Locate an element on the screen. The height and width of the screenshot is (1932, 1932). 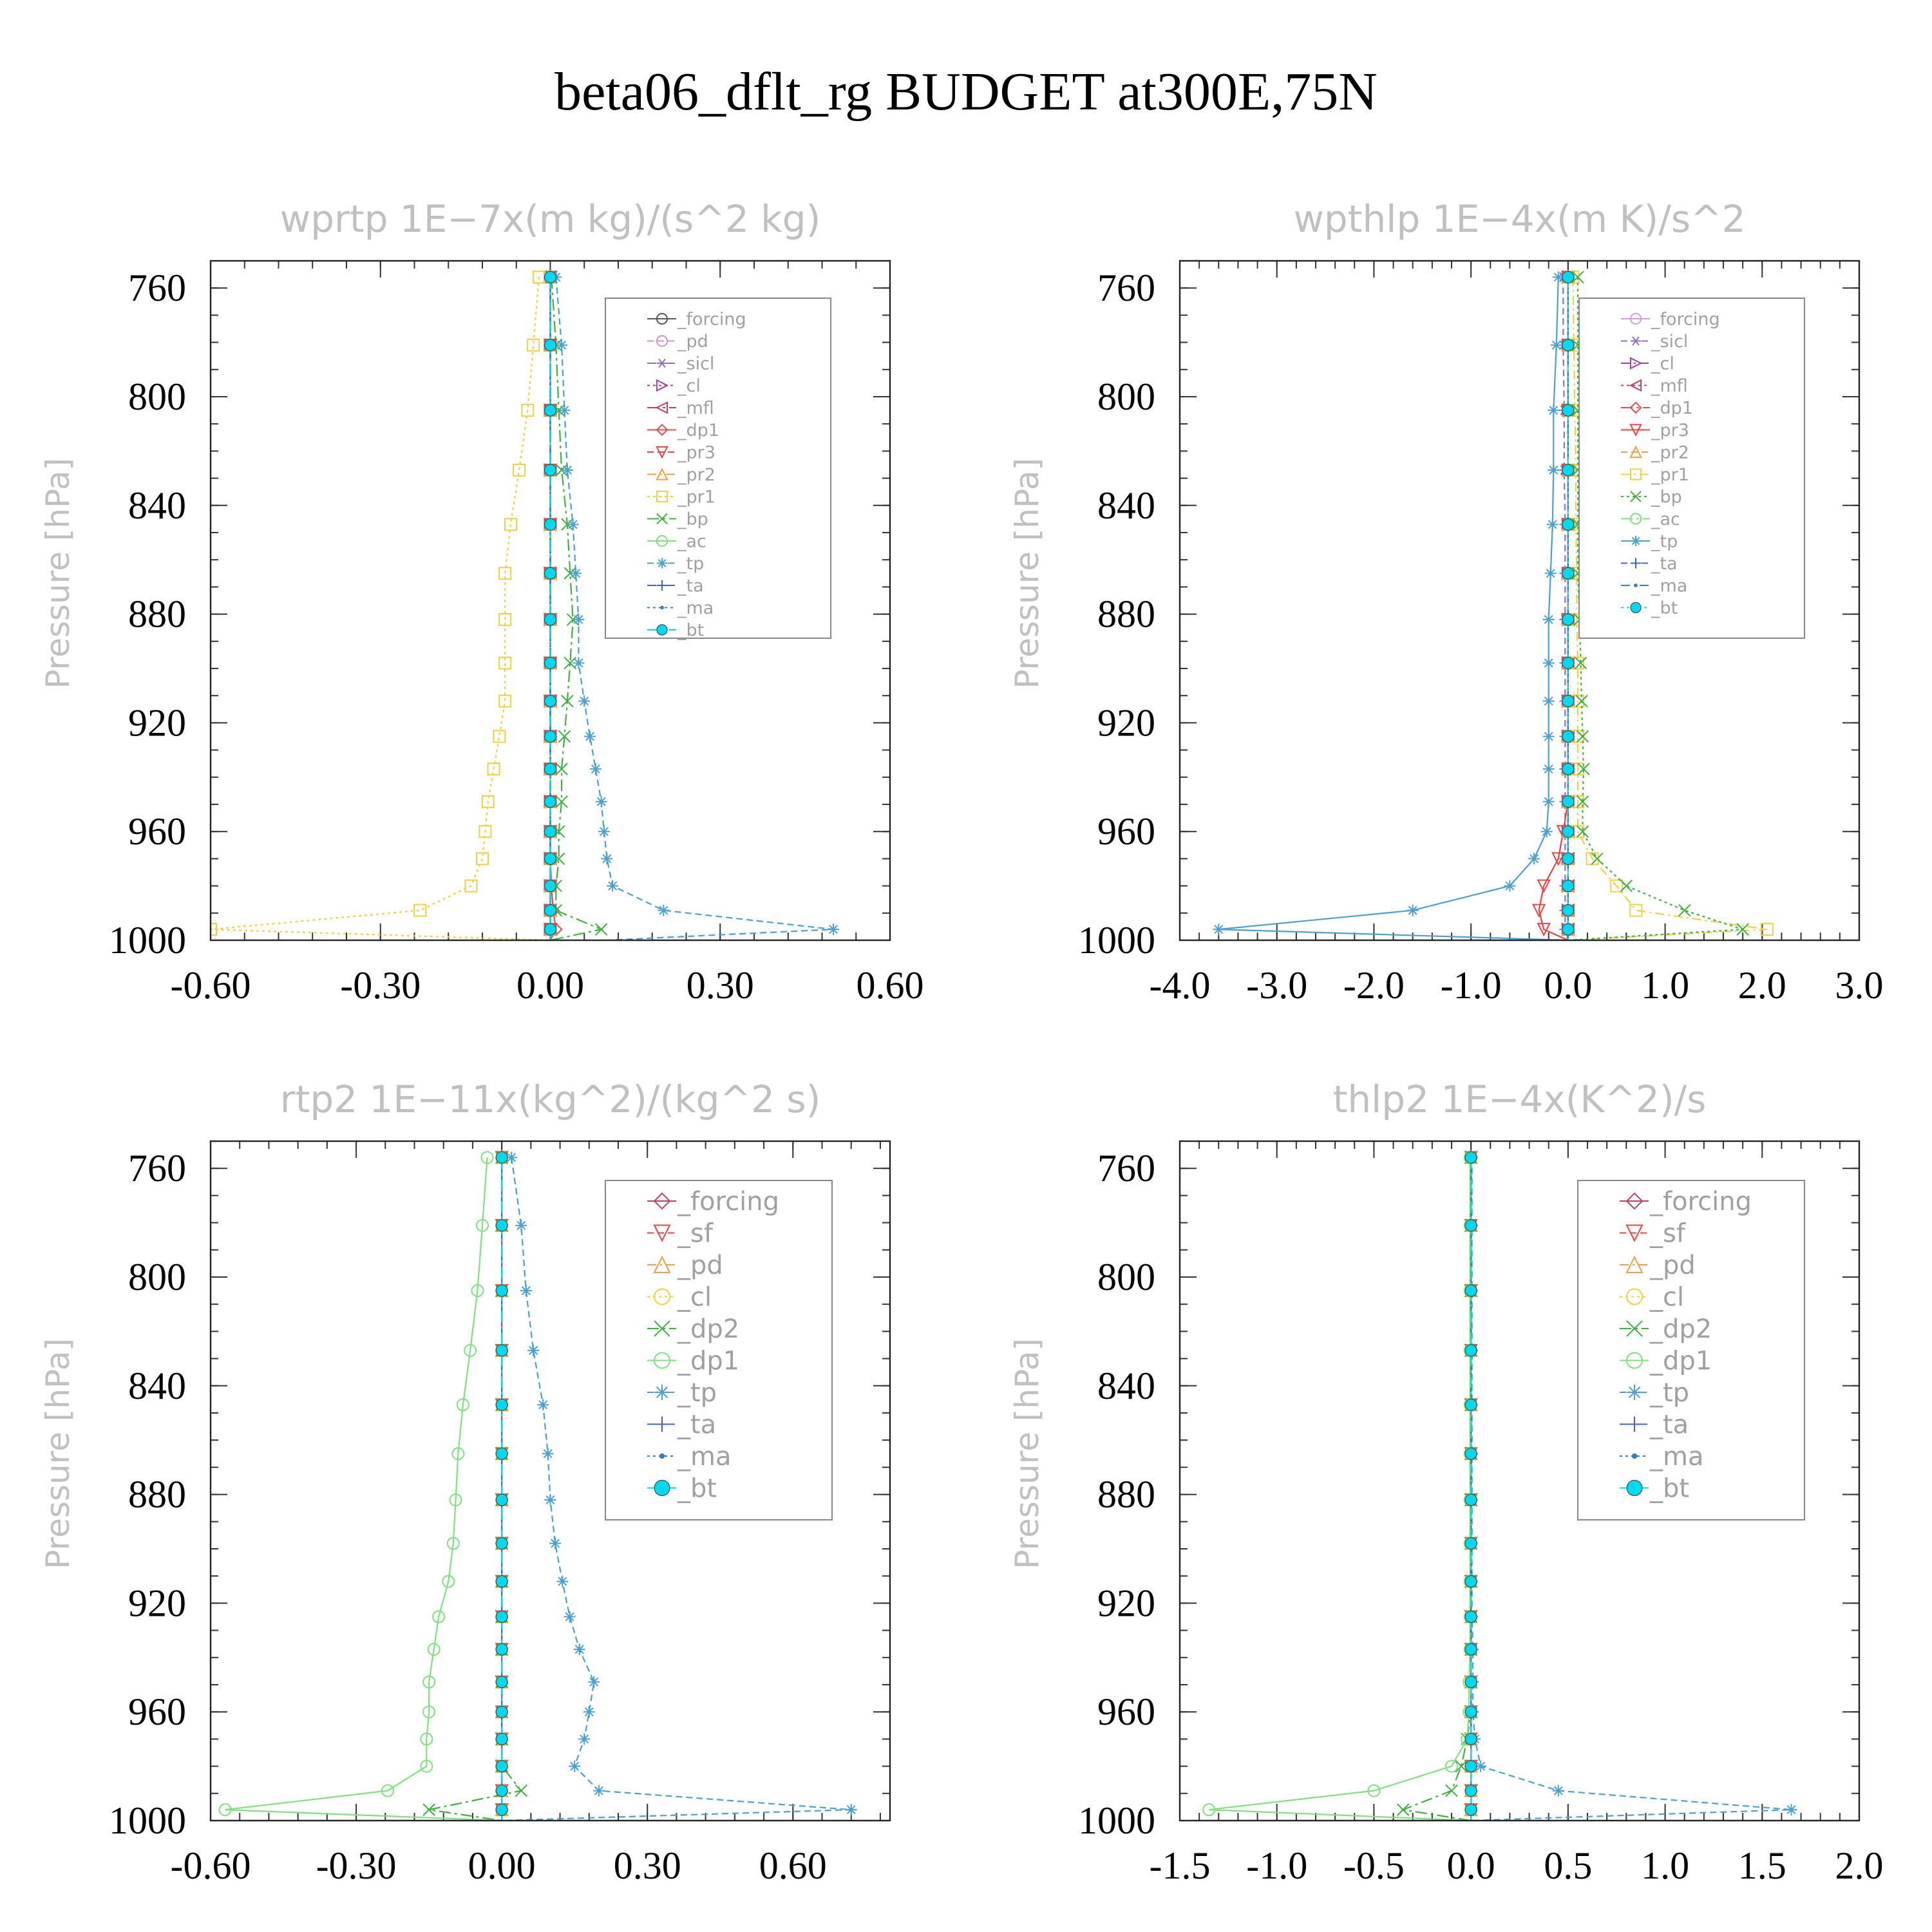
figure-title: beta06_dflt_rg BUDGET at300E,75N is located at coordinates (966, 92).